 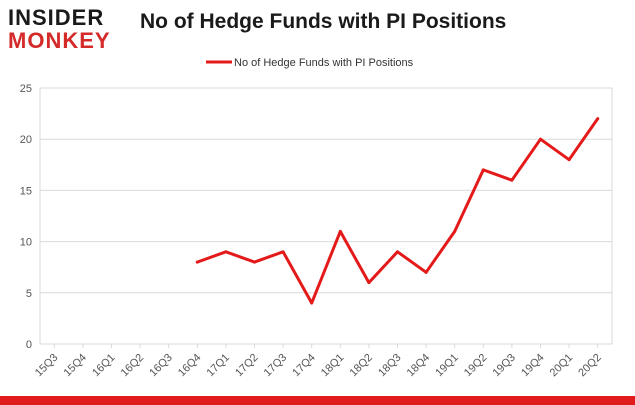 What do you see at coordinates (304, 366) in the screenshot?
I see `x-tick-label: 17Q4` at bounding box center [304, 366].